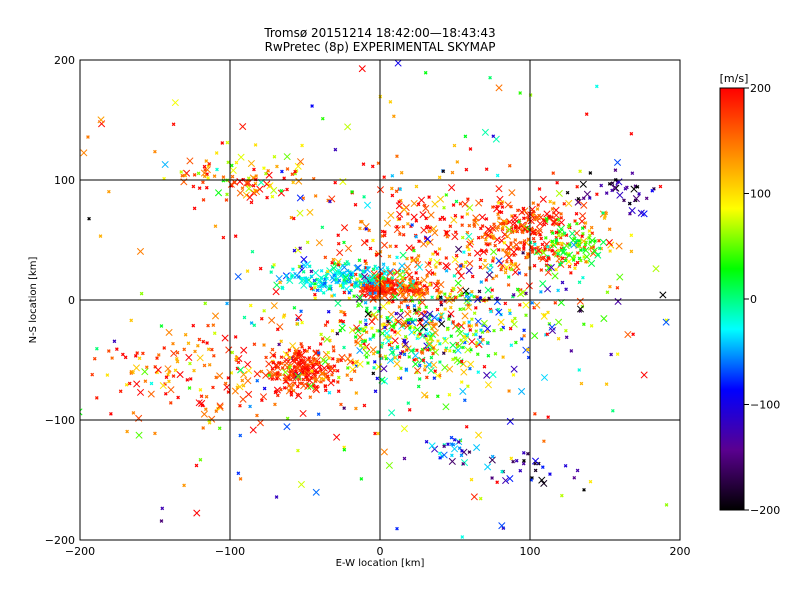  What do you see at coordinates (380, 551) in the screenshot?
I see `x-tick-label: 0` at bounding box center [380, 551].